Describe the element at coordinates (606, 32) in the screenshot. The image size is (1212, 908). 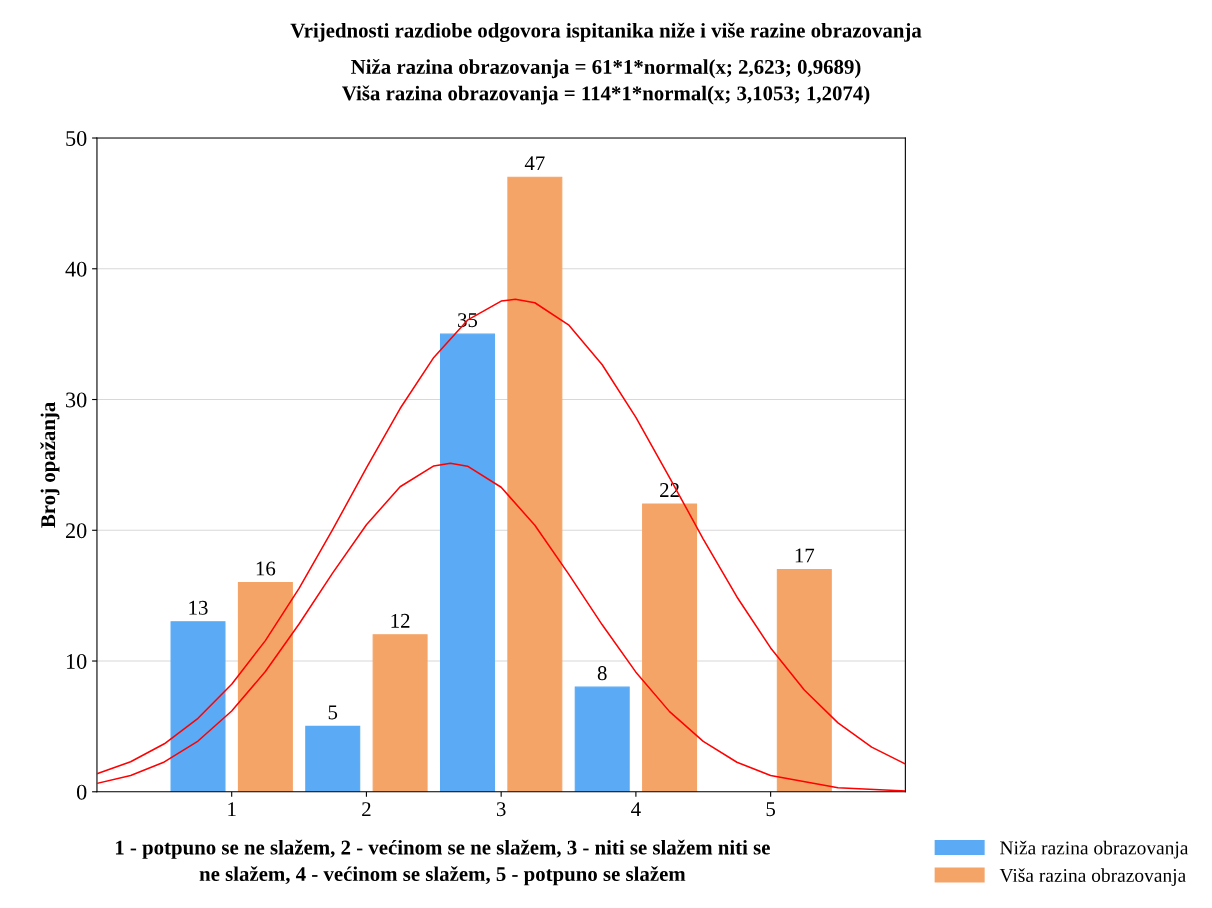
I see `chart-title: Vrijednosti razdiobe odgovora ispitanika niže i više razine obrazovanja` at that location.